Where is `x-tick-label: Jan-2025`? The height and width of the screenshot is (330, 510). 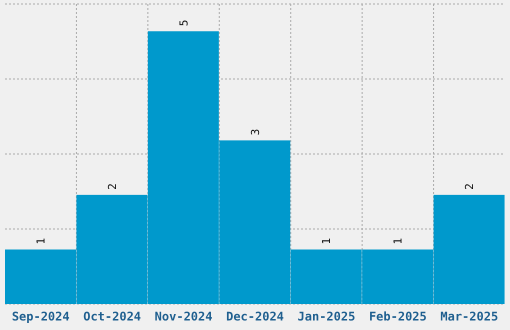 x-tick-label: Jan-2025 is located at coordinates (327, 317).